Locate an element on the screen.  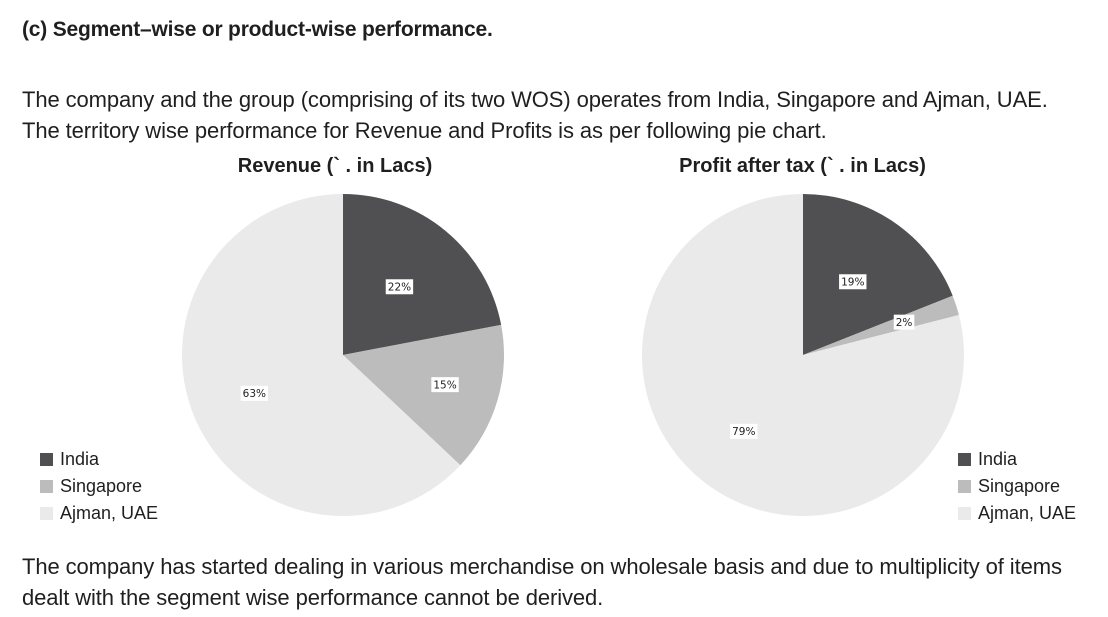
slice-label-text: 15% is located at coordinates (444, 385).